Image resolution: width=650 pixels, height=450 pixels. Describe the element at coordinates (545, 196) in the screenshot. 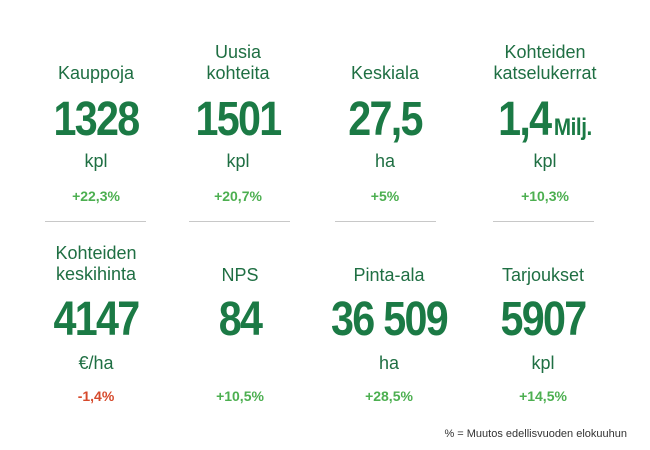

I see `stat-change: +10,3%` at that location.